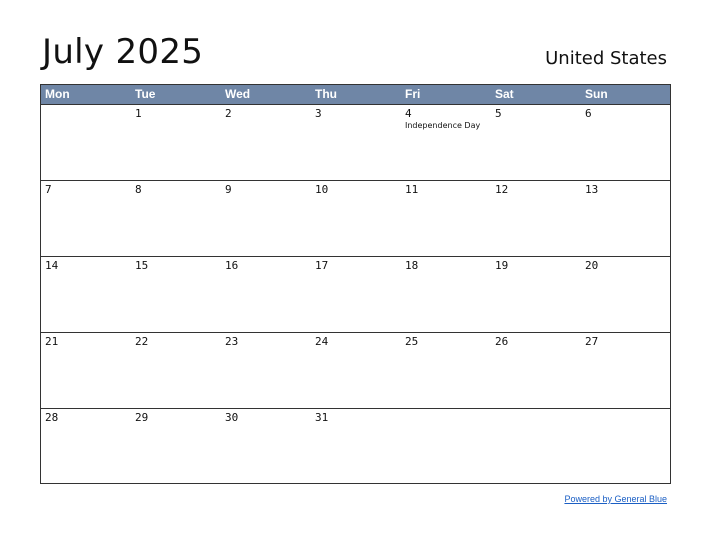 This screenshot has height=550, width=712. Describe the element at coordinates (142, 265) in the screenshot. I see `day-number: 15` at that location.